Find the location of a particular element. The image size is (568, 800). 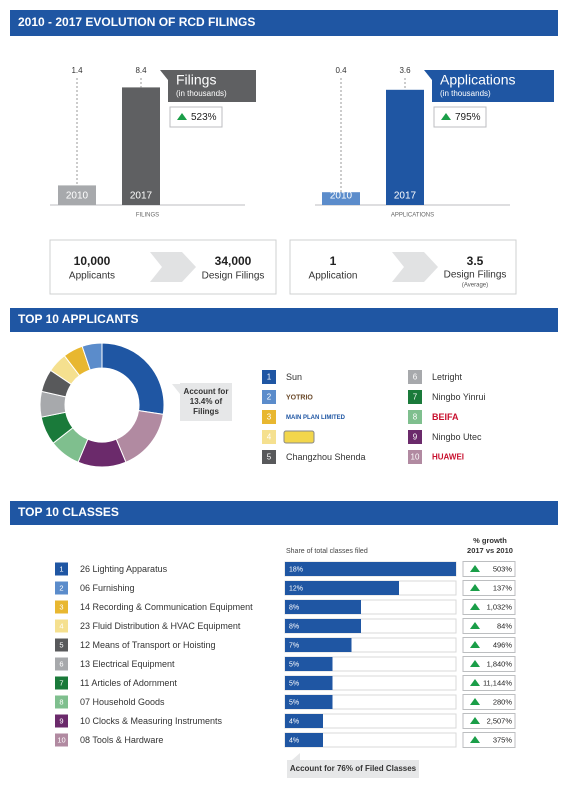

annotation: Account for 76% of Filed Classes is located at coordinates (353, 769).